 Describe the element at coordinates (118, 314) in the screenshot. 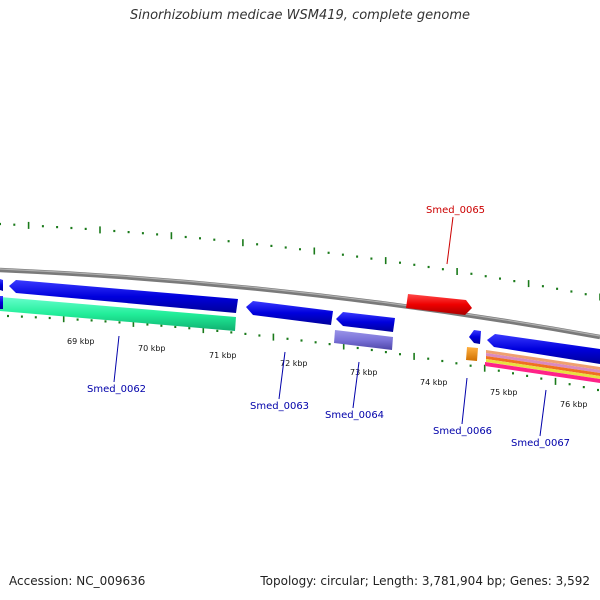

I see `feature-bar-teal` at that location.